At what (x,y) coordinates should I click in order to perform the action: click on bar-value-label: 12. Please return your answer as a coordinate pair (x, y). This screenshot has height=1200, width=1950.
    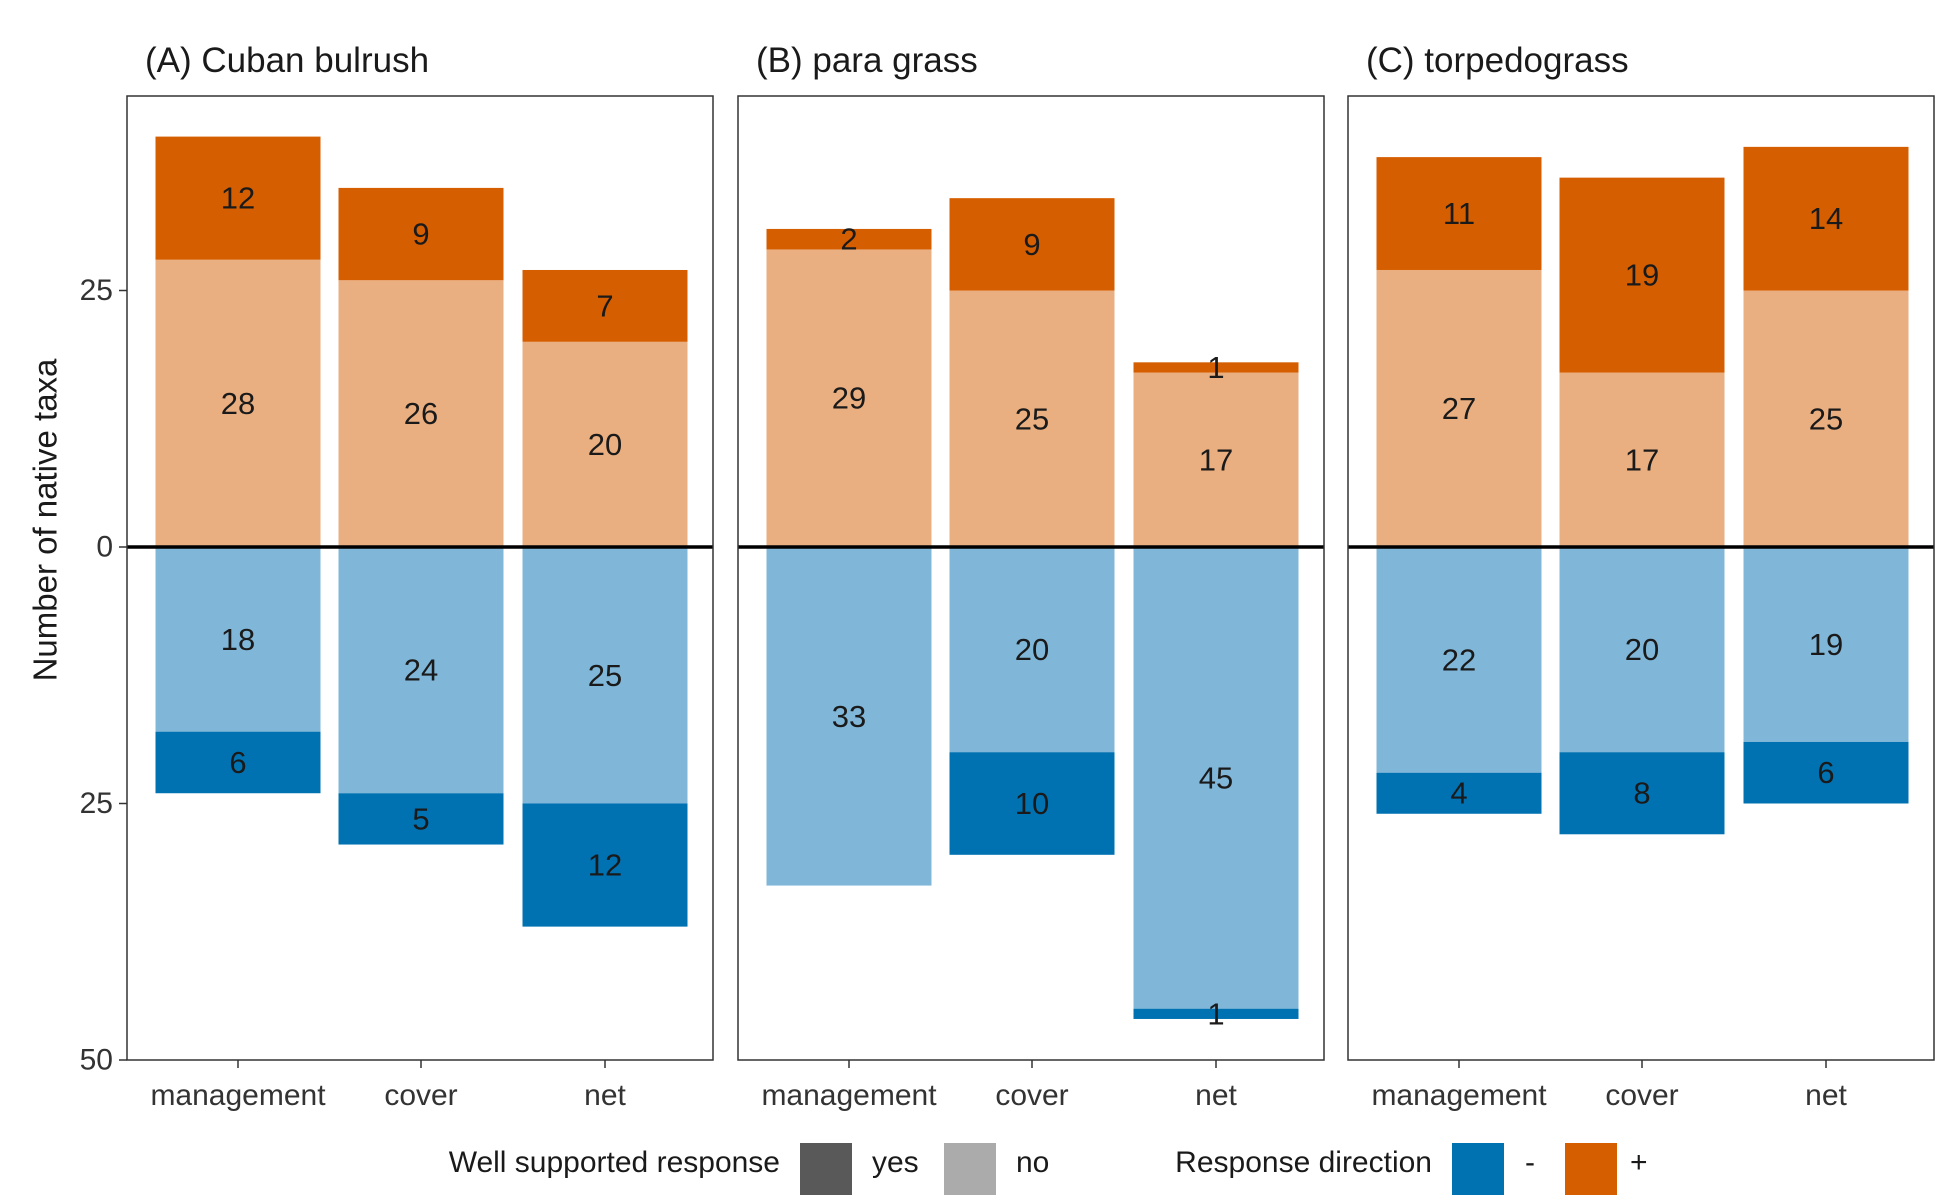
    Looking at the image, I should click on (238, 198).